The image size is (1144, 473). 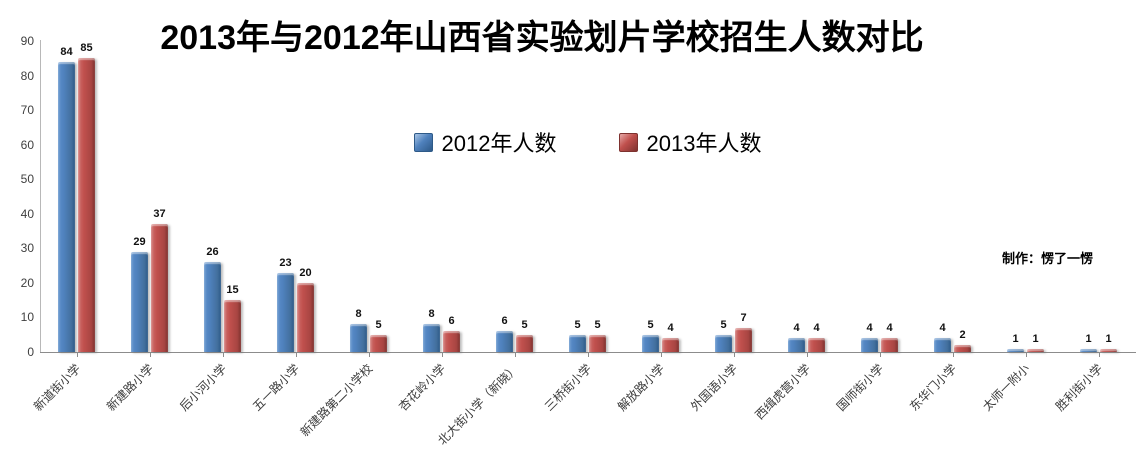 I want to click on y-axis-label: 20, so click(x=27, y=282).